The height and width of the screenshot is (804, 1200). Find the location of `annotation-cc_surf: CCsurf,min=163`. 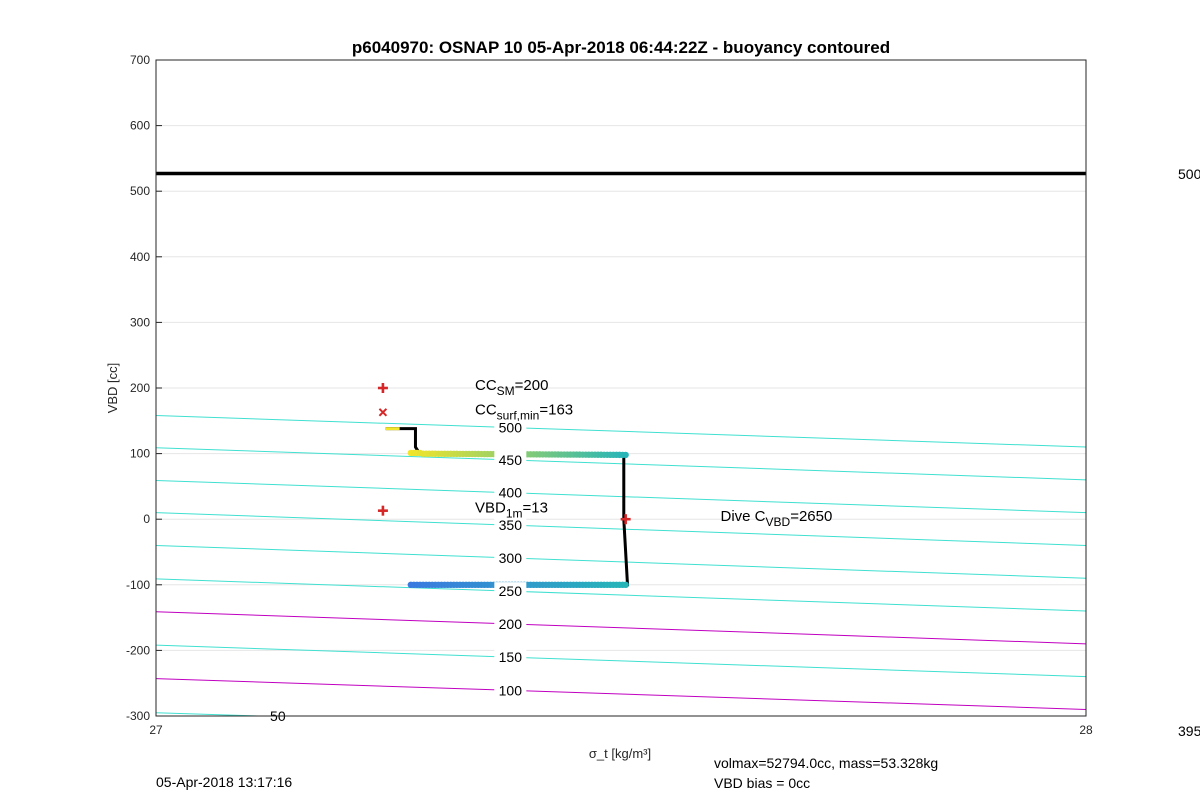

annotation-cc_surf: CCsurf,min=163 is located at coordinates (524, 411).